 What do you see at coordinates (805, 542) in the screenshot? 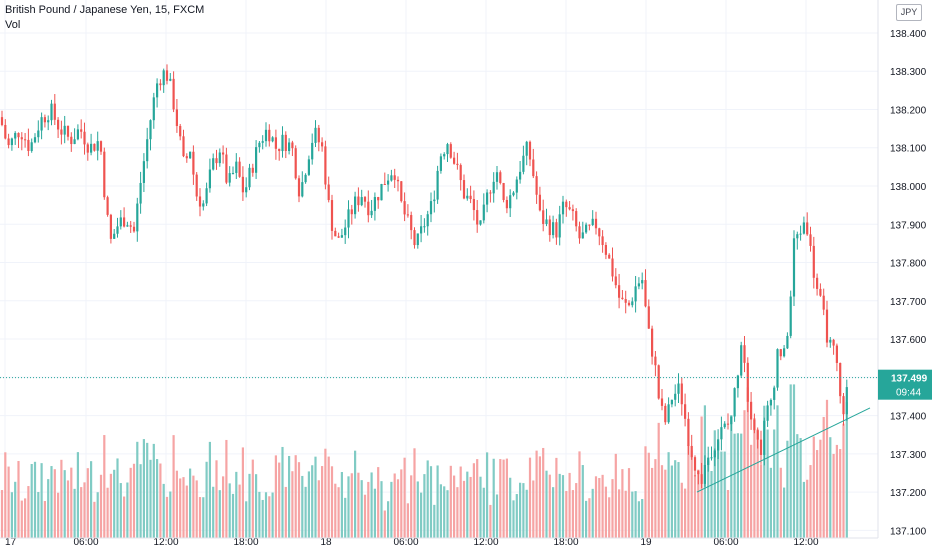
I see `time-tick-label: 12:00` at bounding box center [805, 542].